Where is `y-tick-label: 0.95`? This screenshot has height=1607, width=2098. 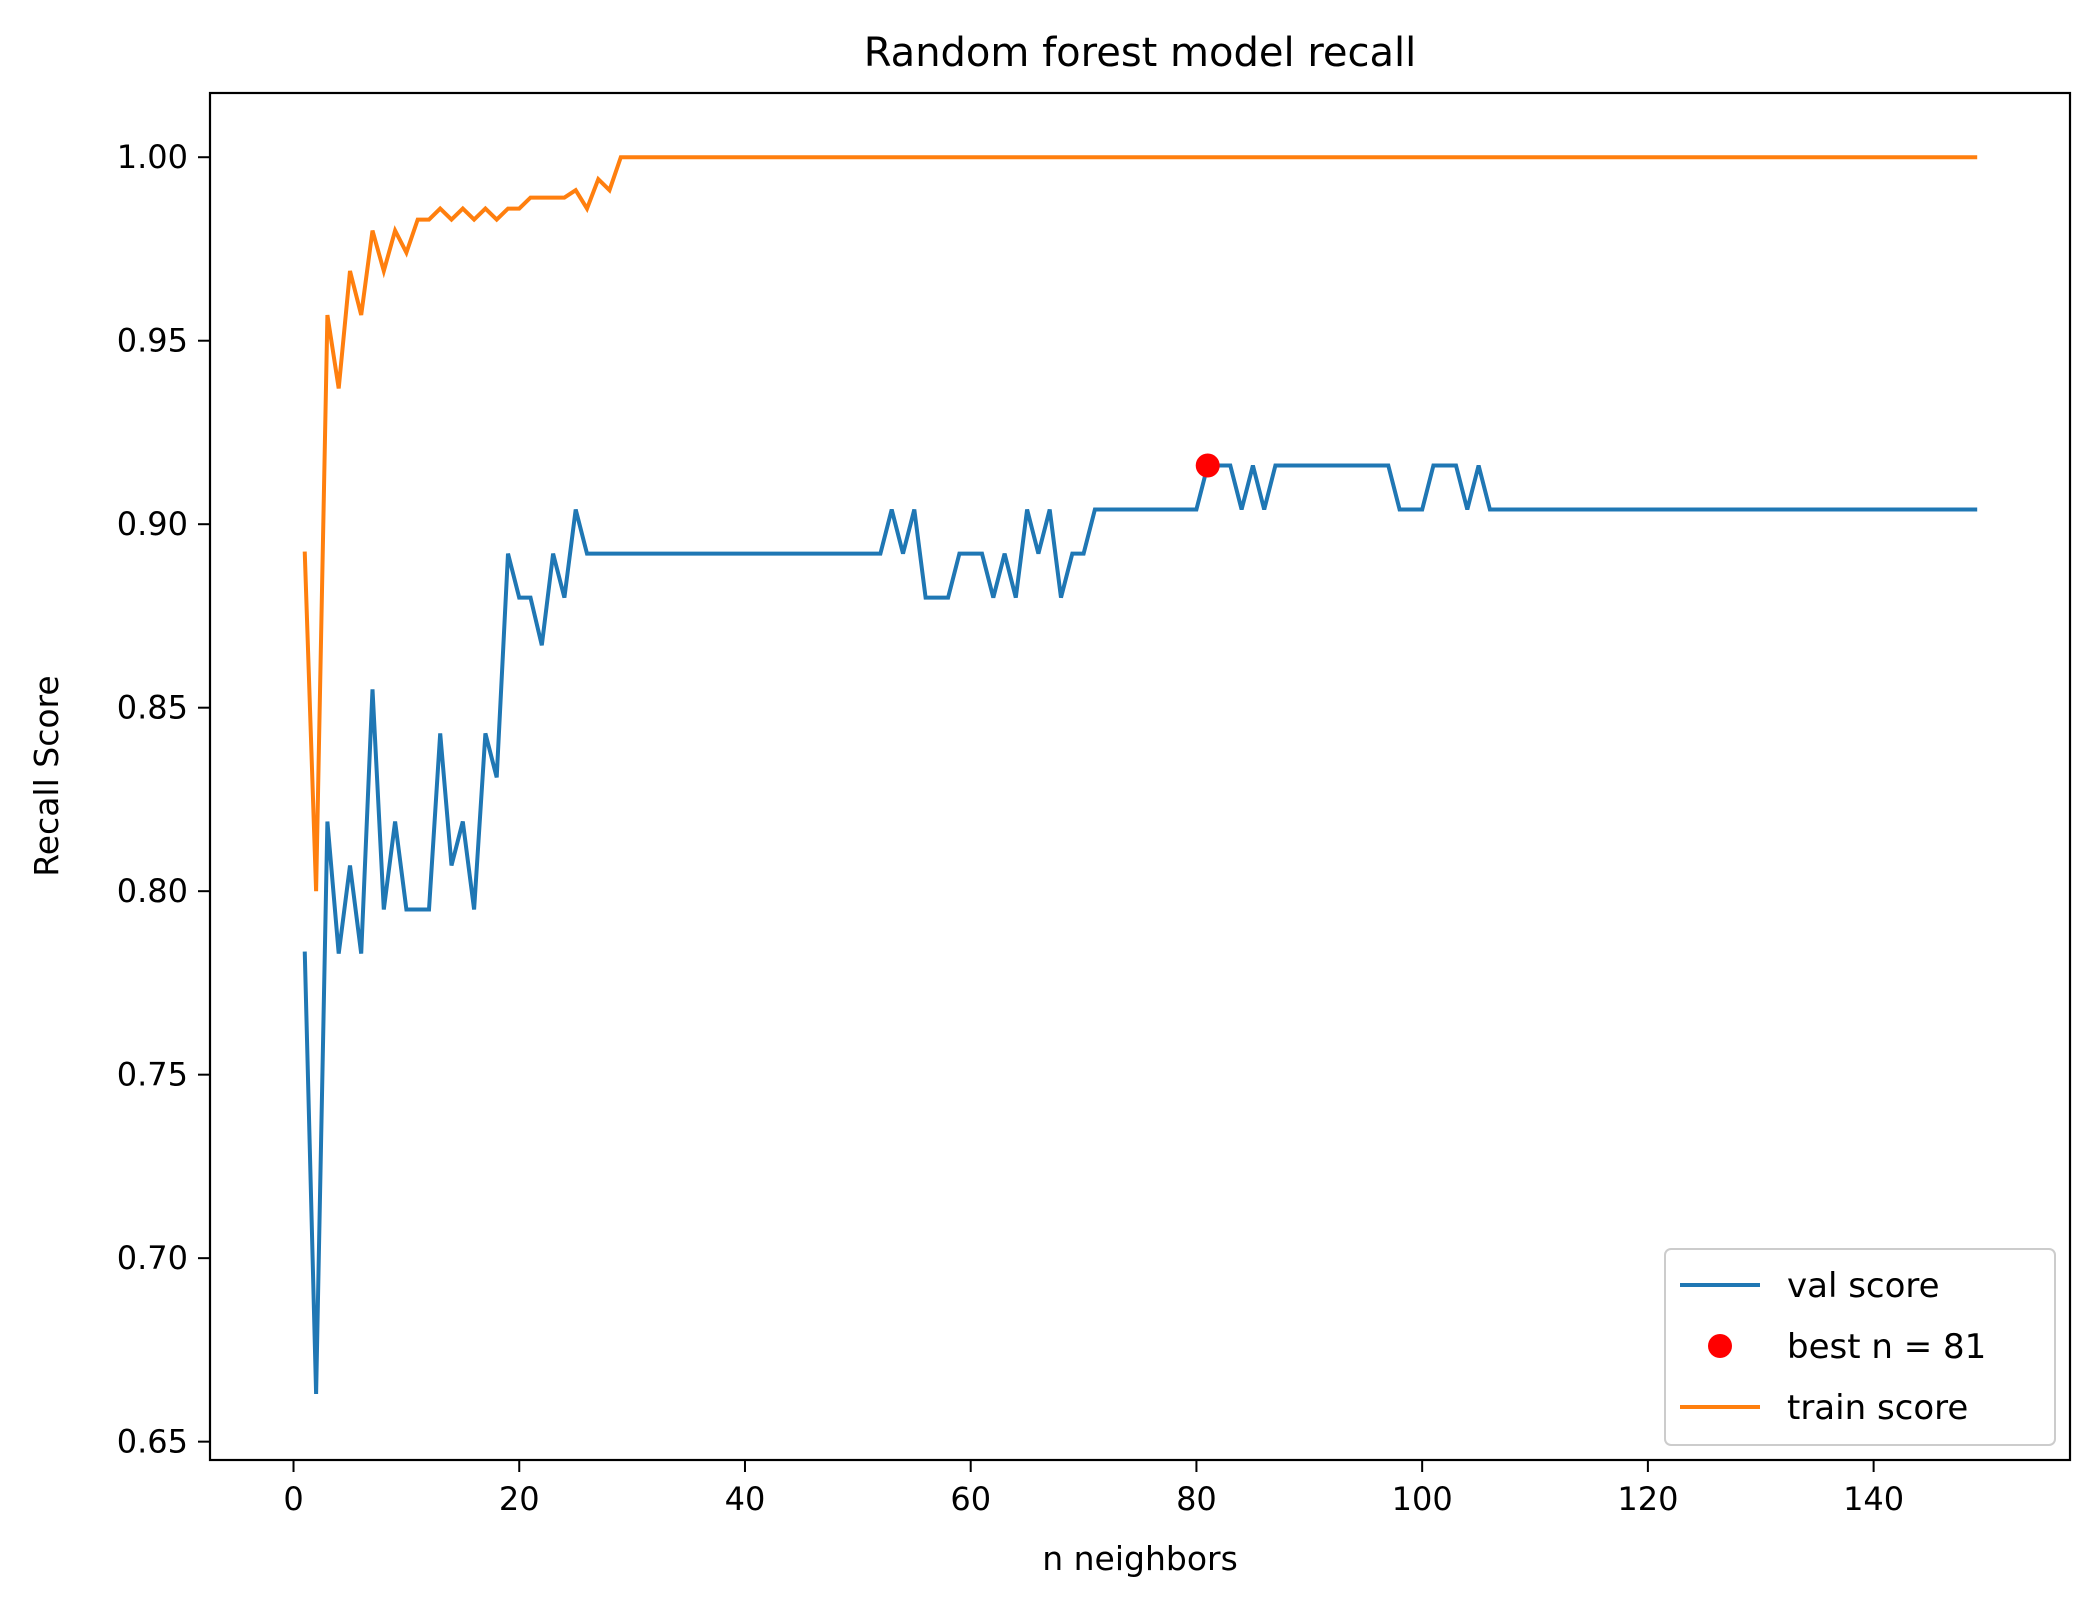
y-tick-label: 0.95 is located at coordinates (152, 341).